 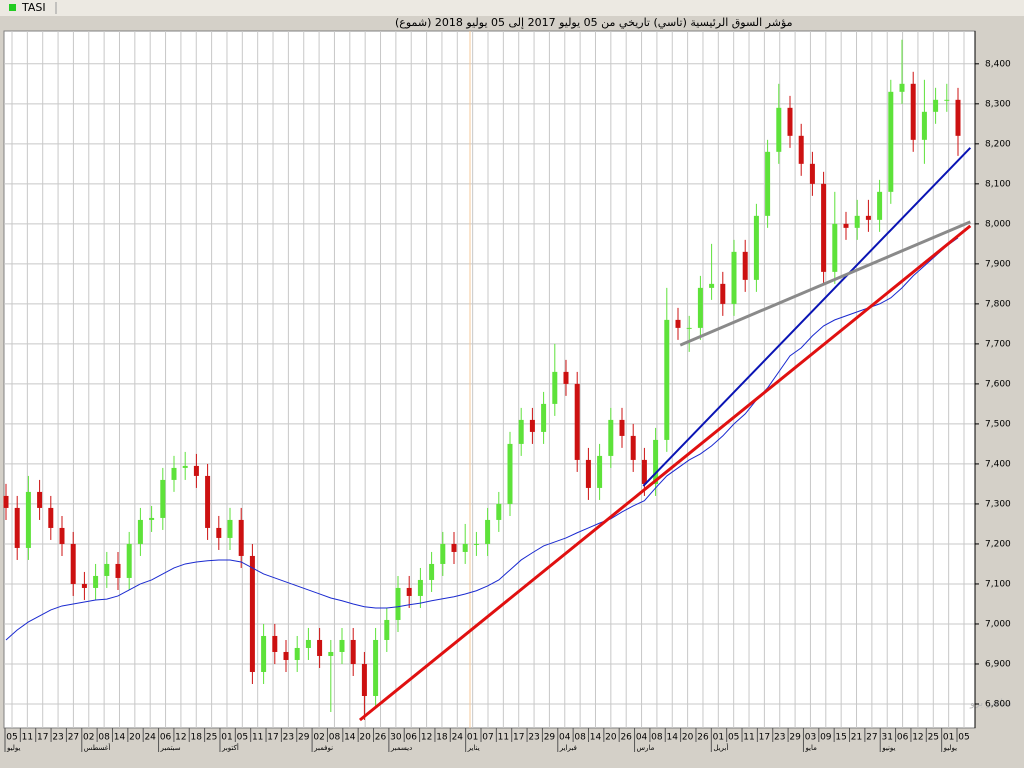 What do you see at coordinates (170, 748) in the screenshot?
I see `month-label: سبتمبر` at bounding box center [170, 748].